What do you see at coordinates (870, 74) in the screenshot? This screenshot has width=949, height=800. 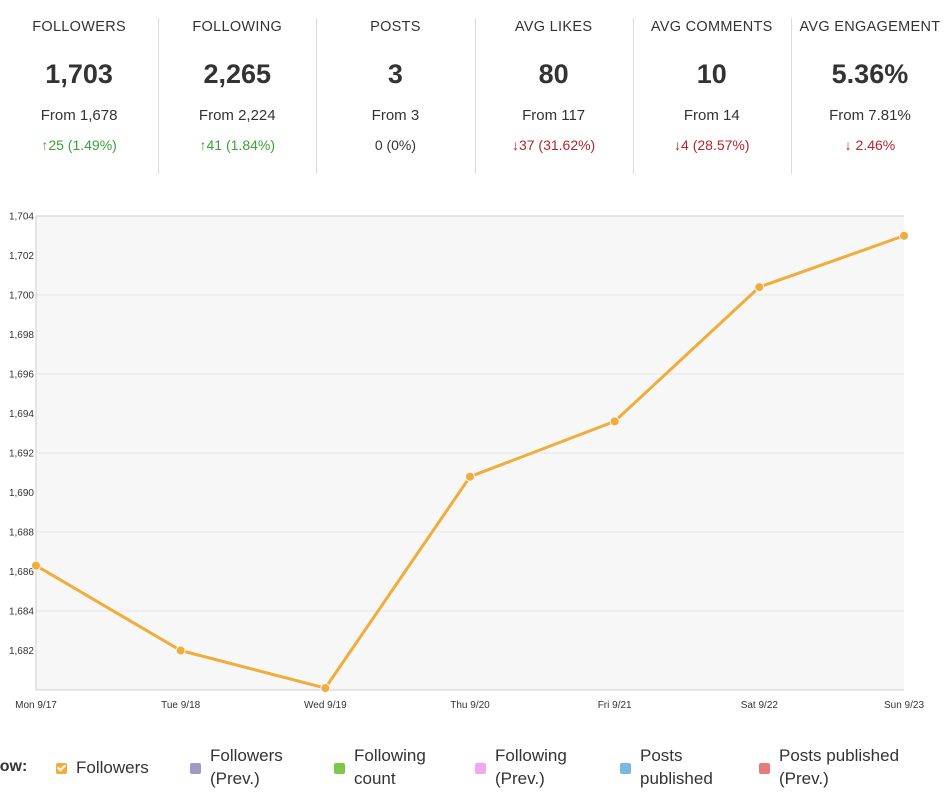 I see `stat-value: 5.36%` at bounding box center [870, 74].